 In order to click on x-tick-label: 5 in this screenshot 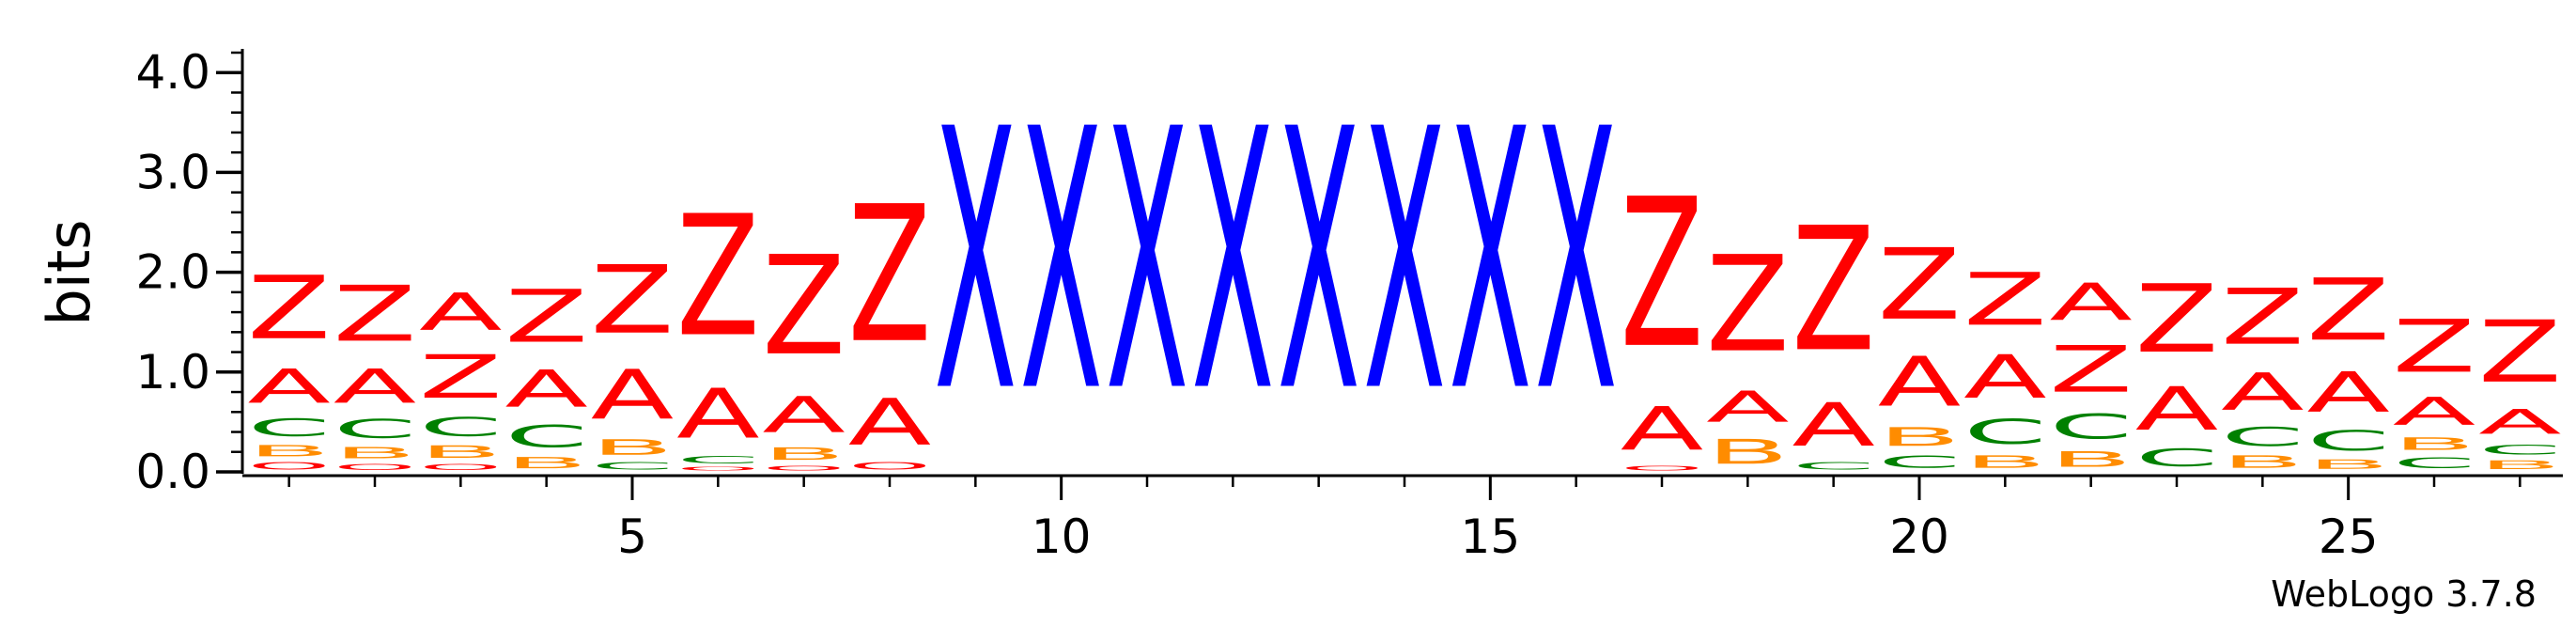, I will do `click(632, 536)`.